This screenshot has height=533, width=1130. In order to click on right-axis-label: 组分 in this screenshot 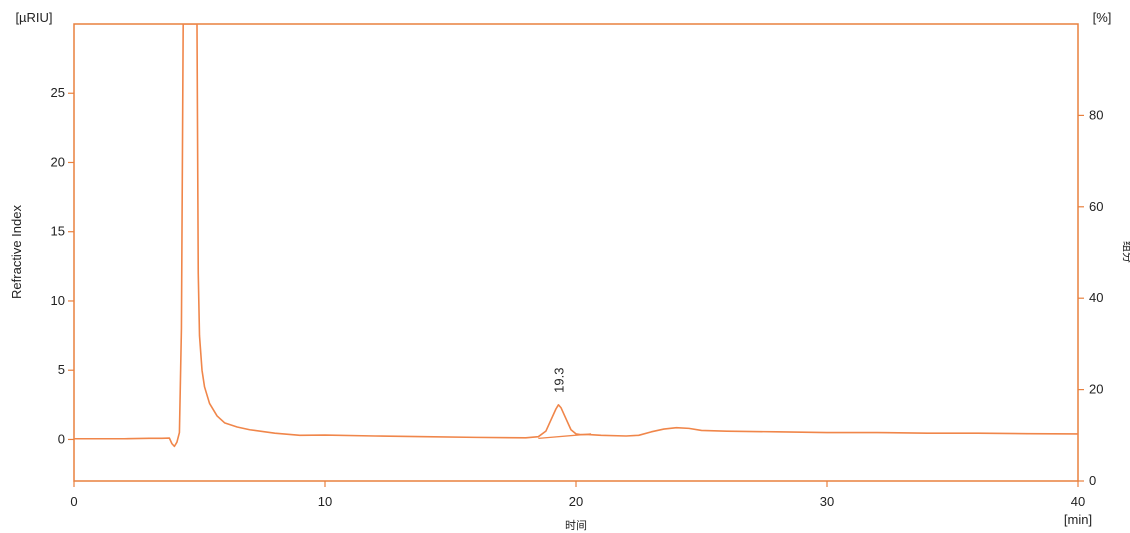, I will do `click(1125, 252)`.